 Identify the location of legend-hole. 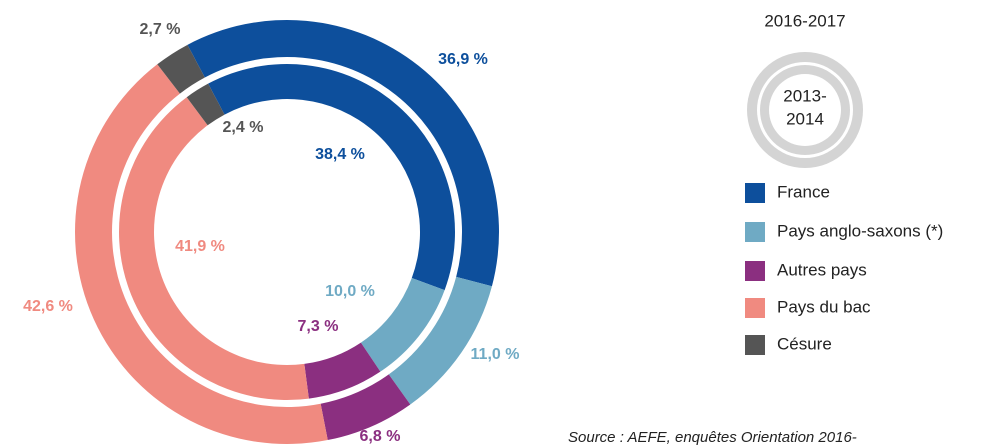
(805, 110).